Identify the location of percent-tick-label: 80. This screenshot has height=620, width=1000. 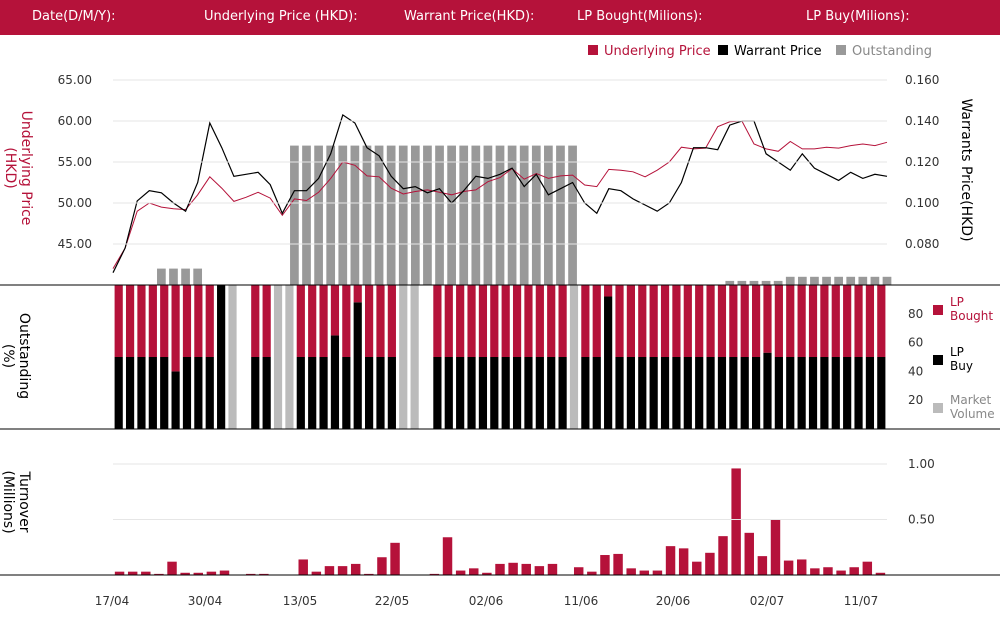
(915, 314).